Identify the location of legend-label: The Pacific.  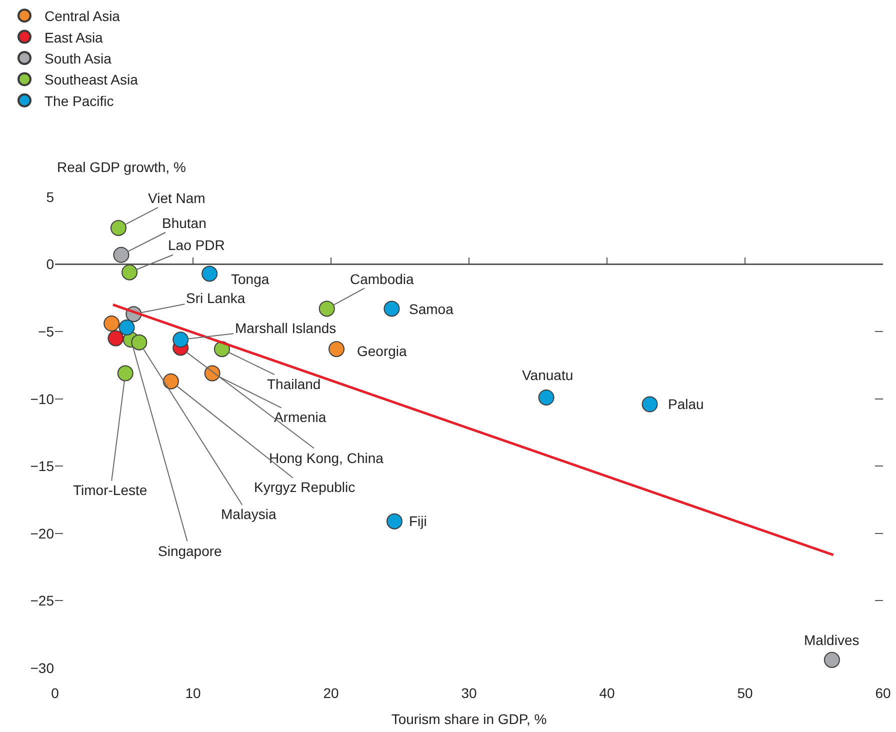
(79, 100).